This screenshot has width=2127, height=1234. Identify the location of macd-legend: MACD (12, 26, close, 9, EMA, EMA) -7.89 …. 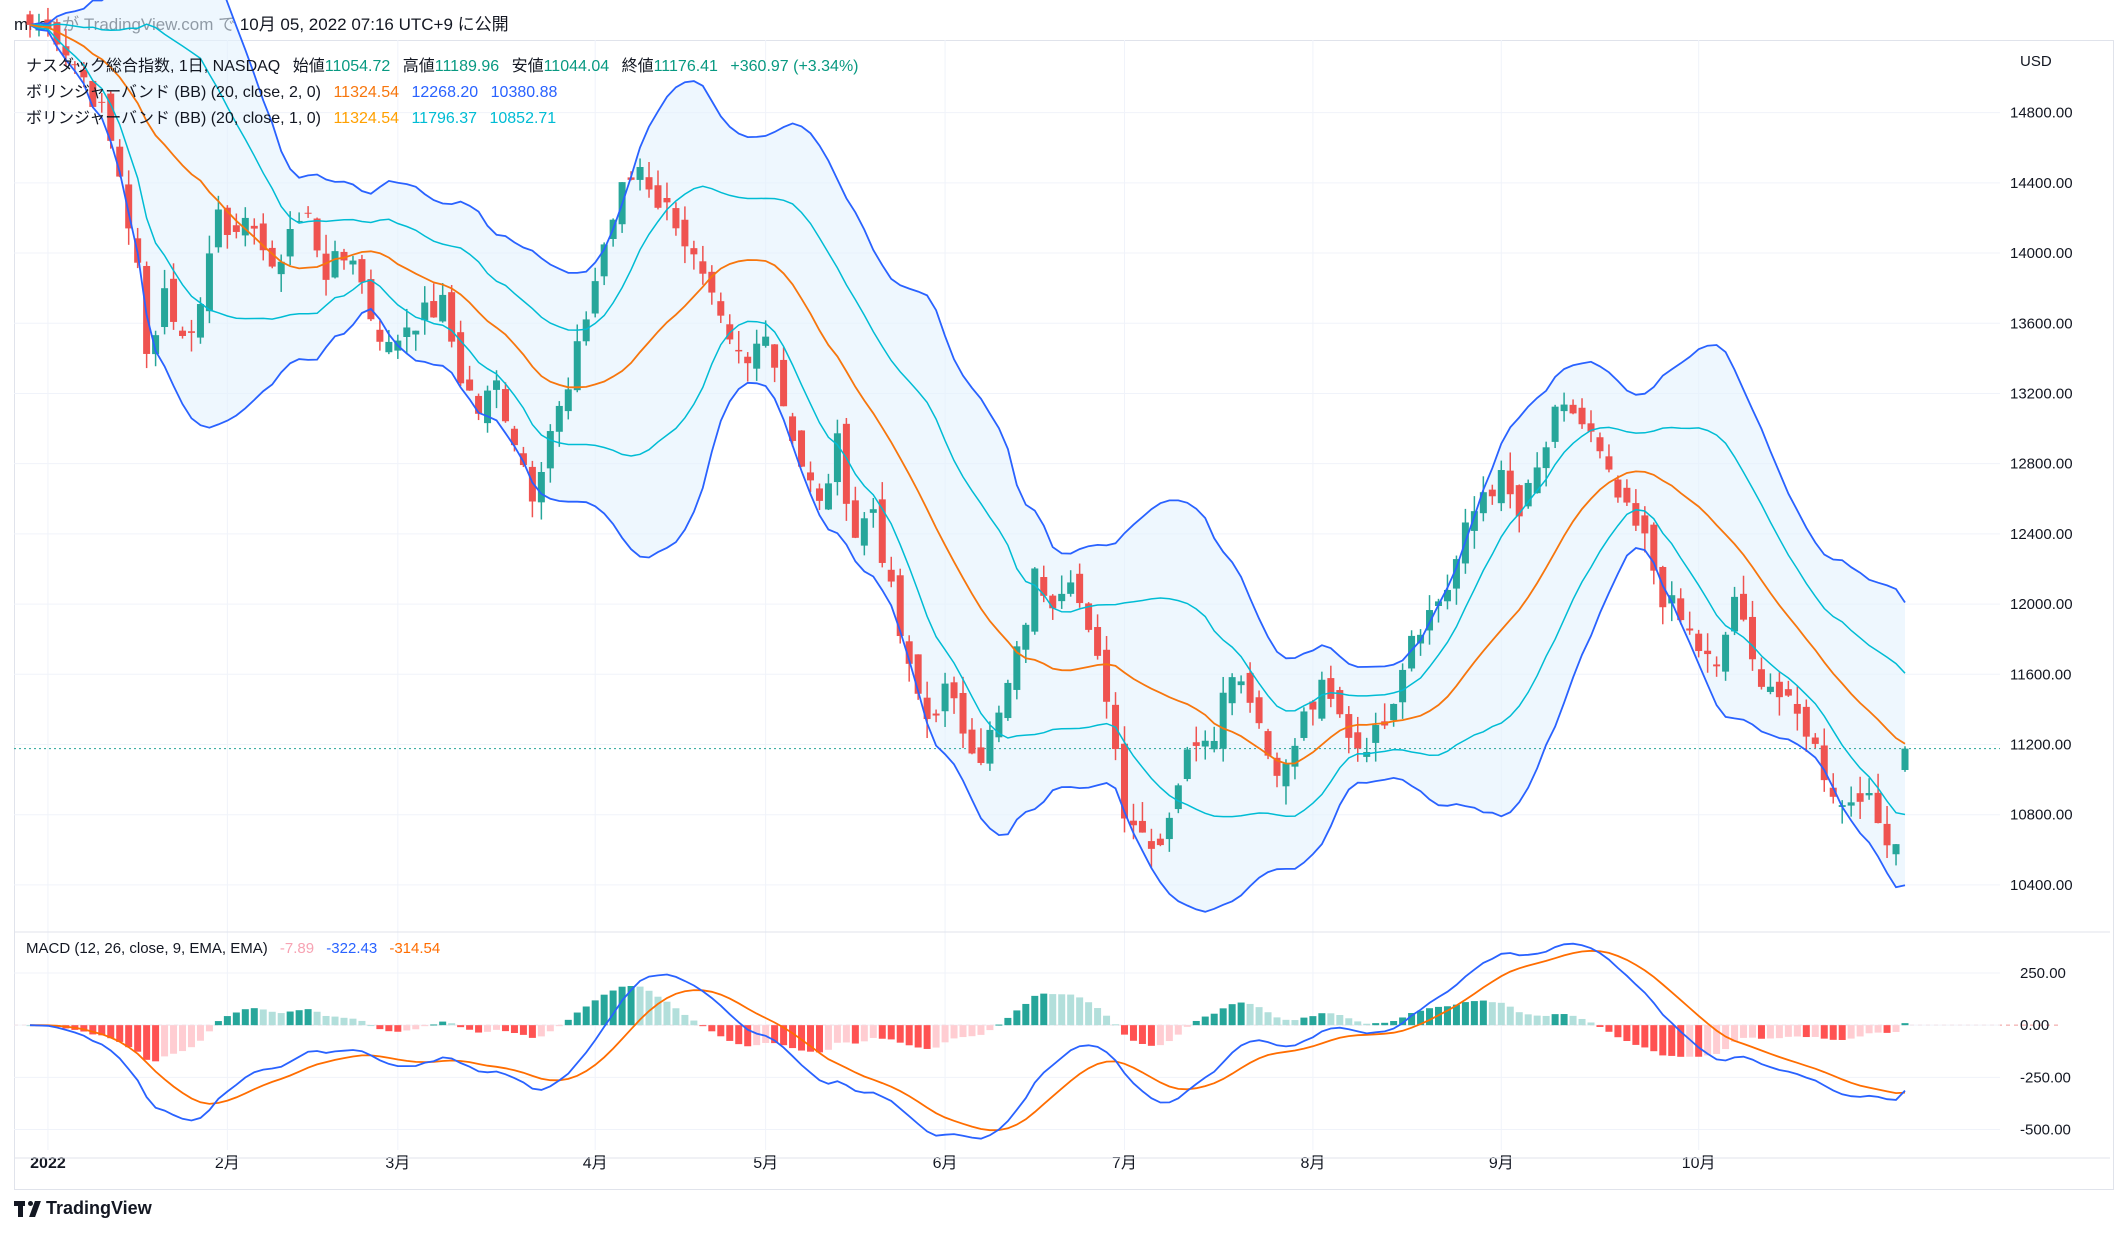
(237, 948).